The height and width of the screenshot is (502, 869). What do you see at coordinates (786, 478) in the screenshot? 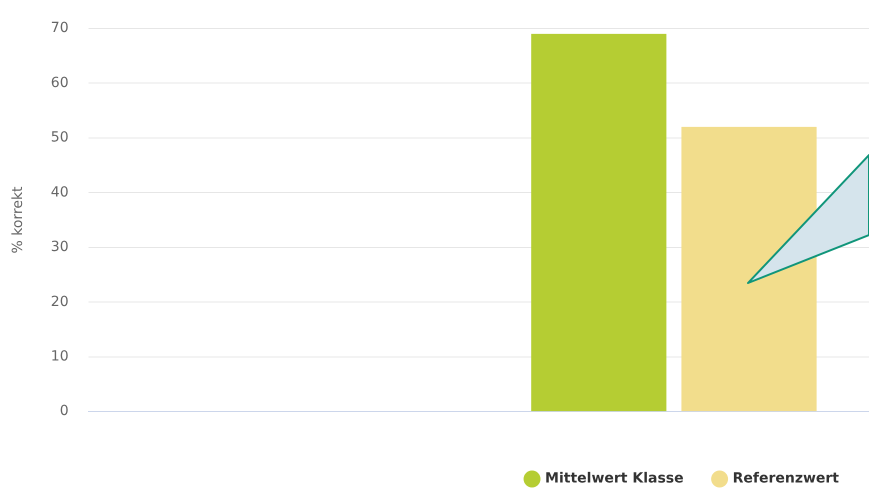
I see `legend-label: Referenzwert` at bounding box center [786, 478].